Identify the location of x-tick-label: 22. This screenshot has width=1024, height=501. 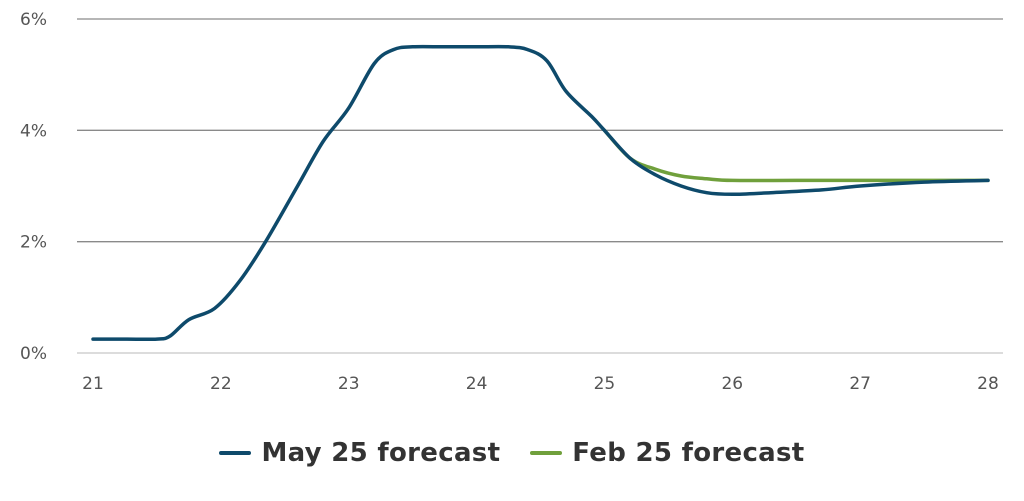
(221, 384).